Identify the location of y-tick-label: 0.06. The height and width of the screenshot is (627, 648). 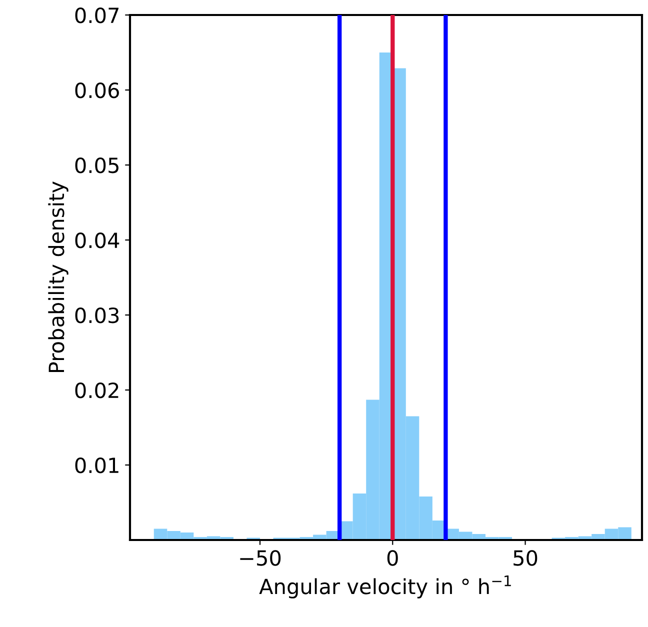
(97, 90).